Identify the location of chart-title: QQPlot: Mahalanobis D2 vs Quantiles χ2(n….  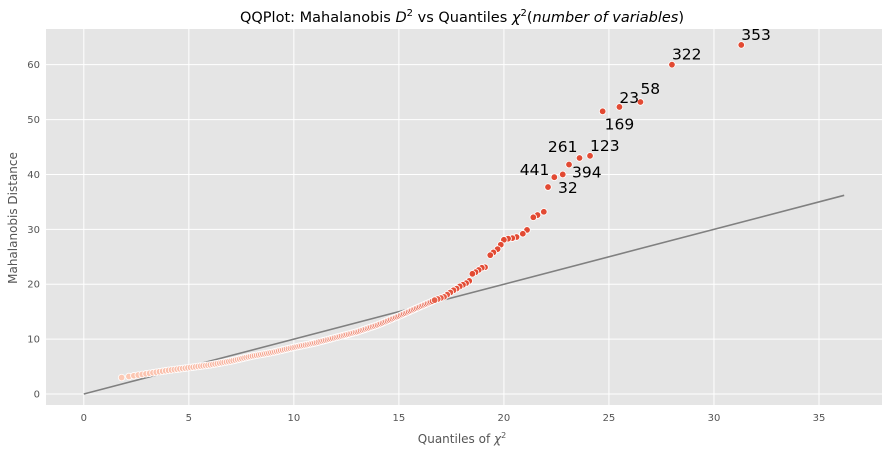
(462, 17).